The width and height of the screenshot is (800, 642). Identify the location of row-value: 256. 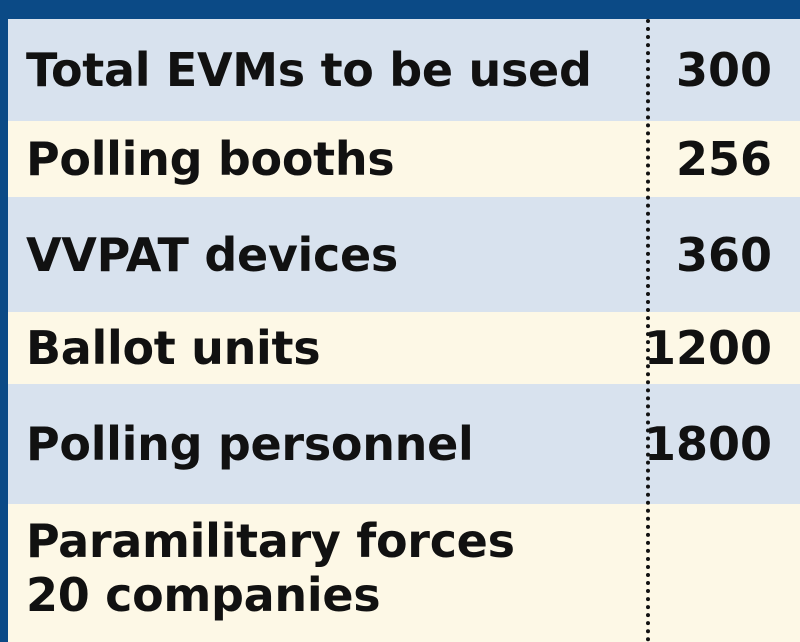
(723, 159).